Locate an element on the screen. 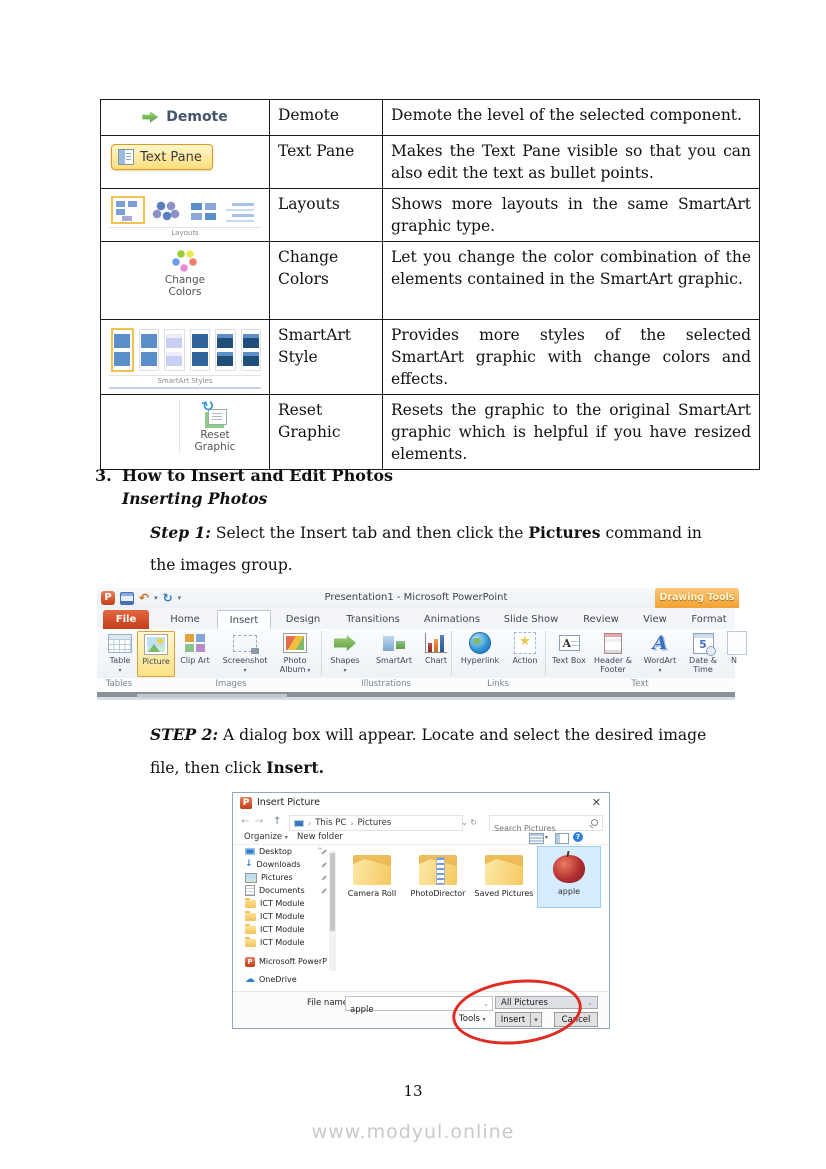  folder-tile-photodirector: PhotoDirector is located at coordinates (438, 876).